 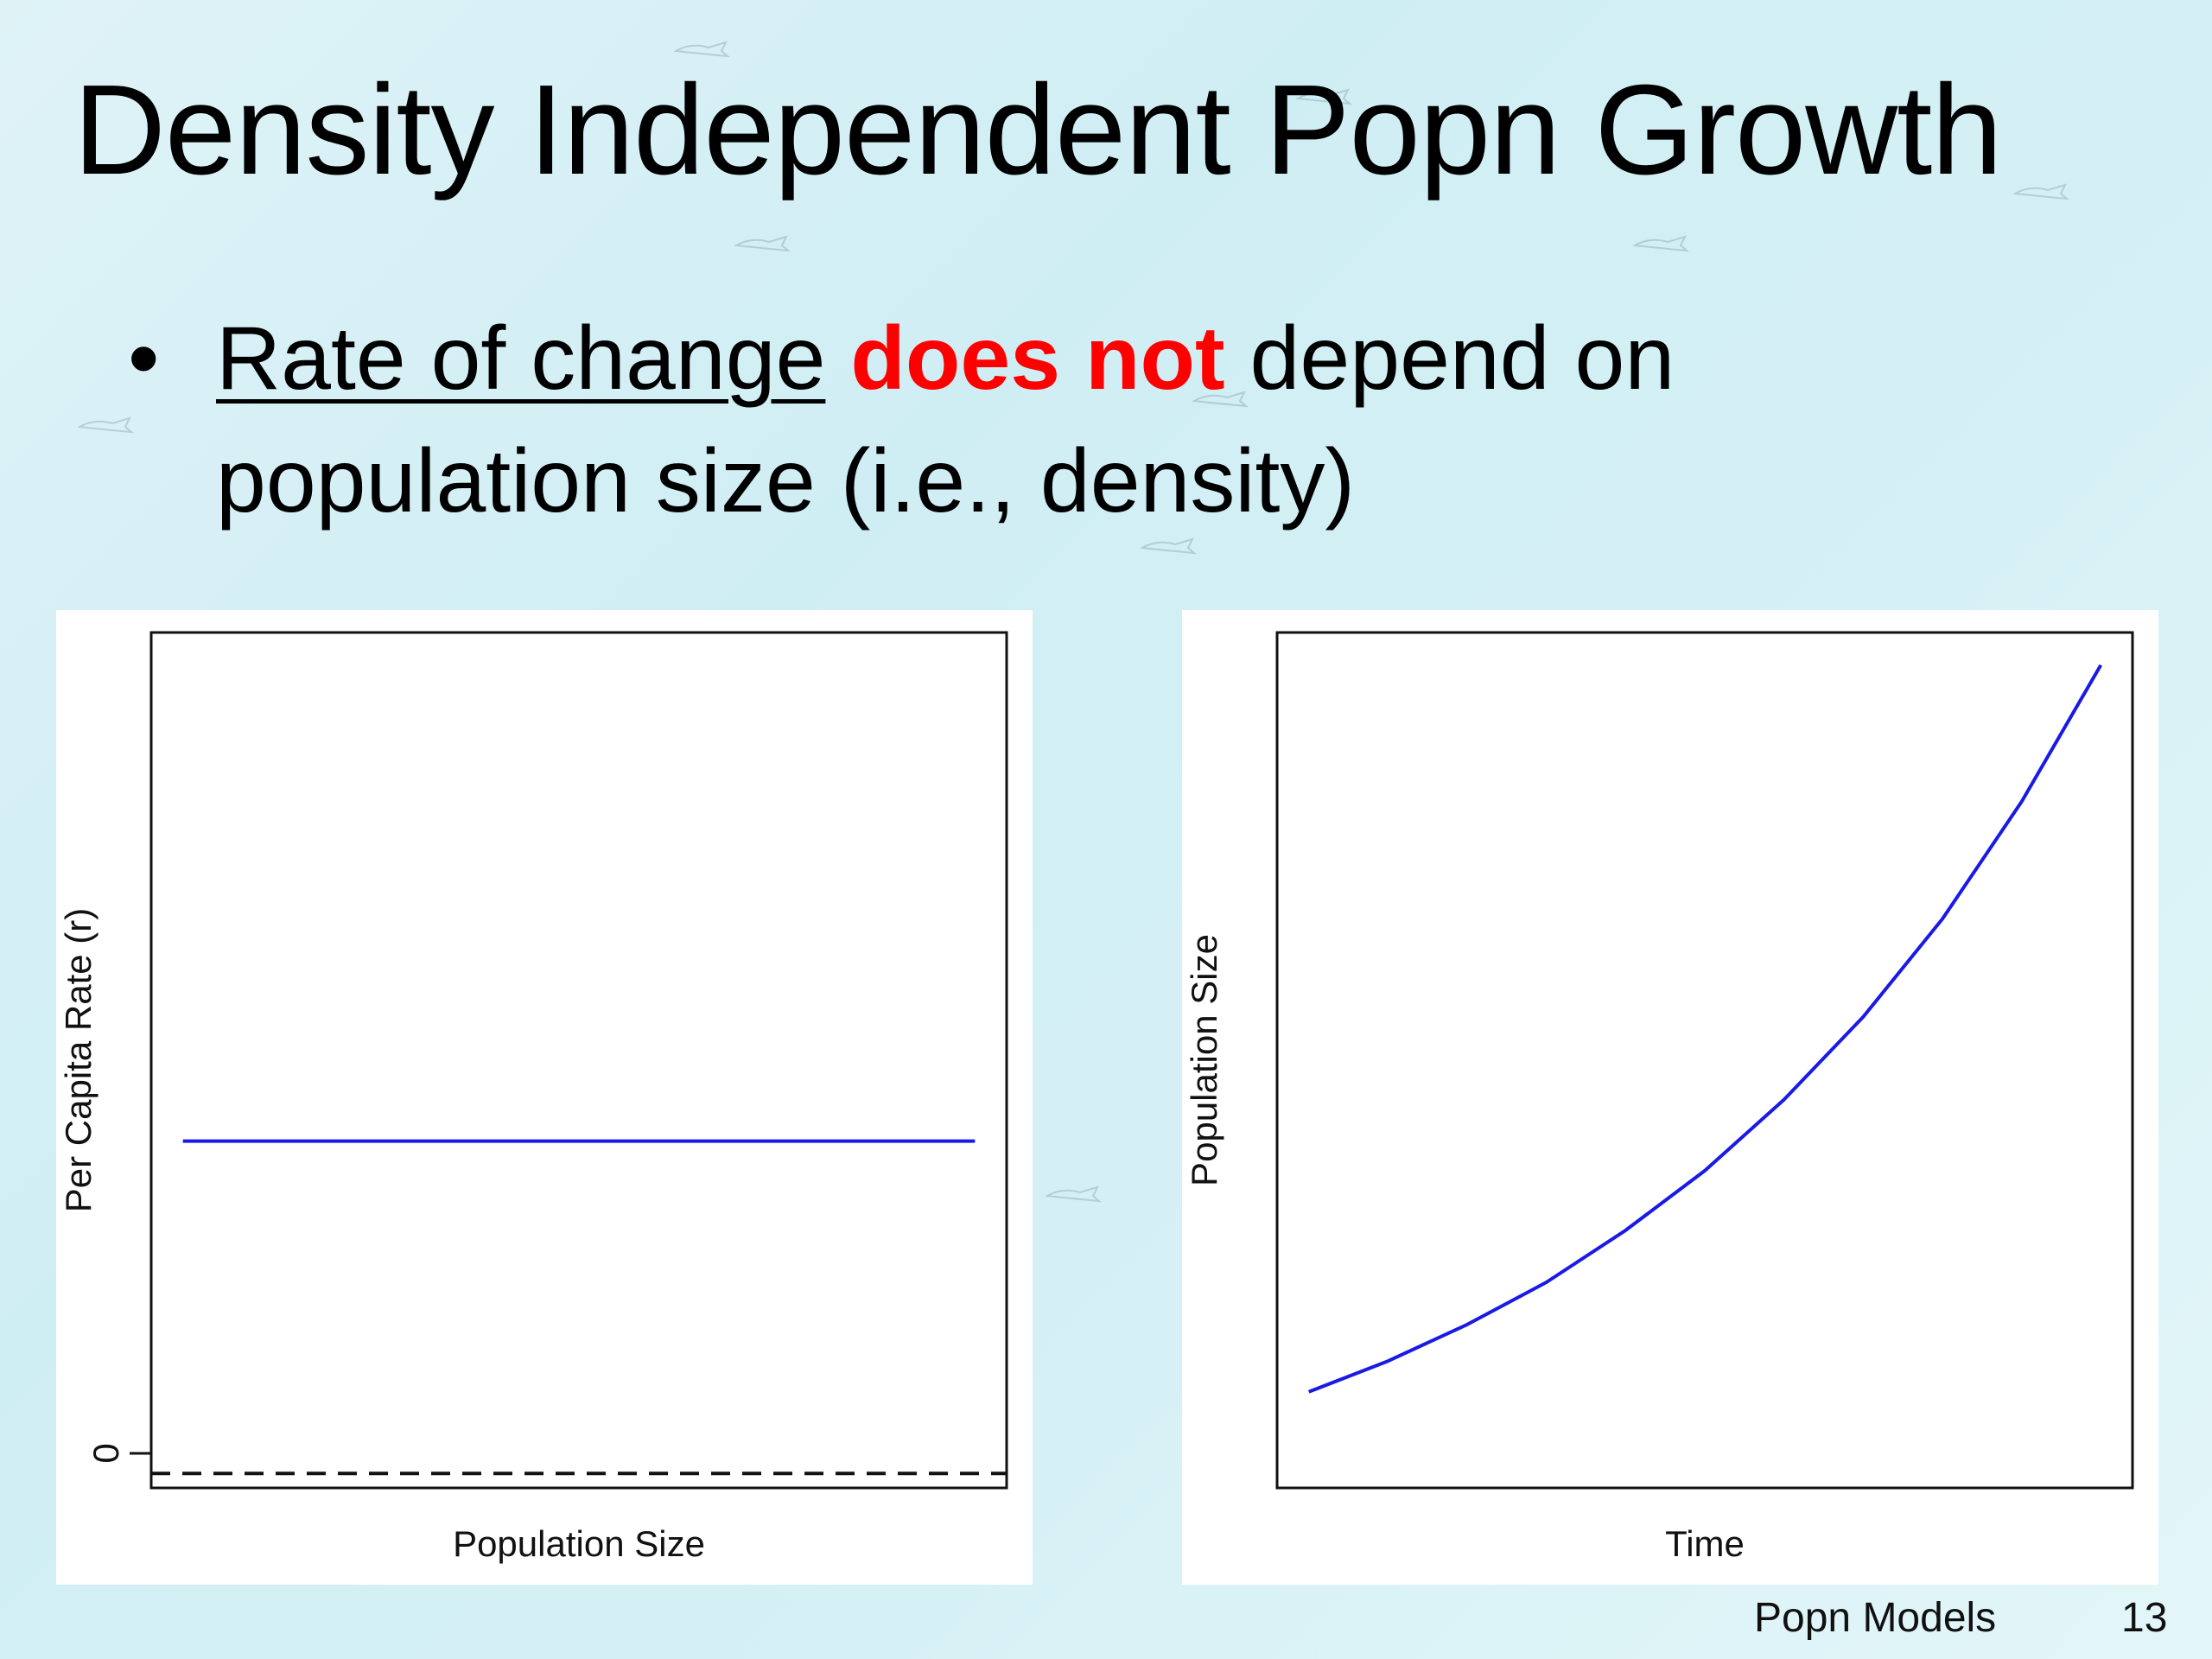 I want to click on bullet-underlined-text: Rate of change, so click(x=521, y=358).